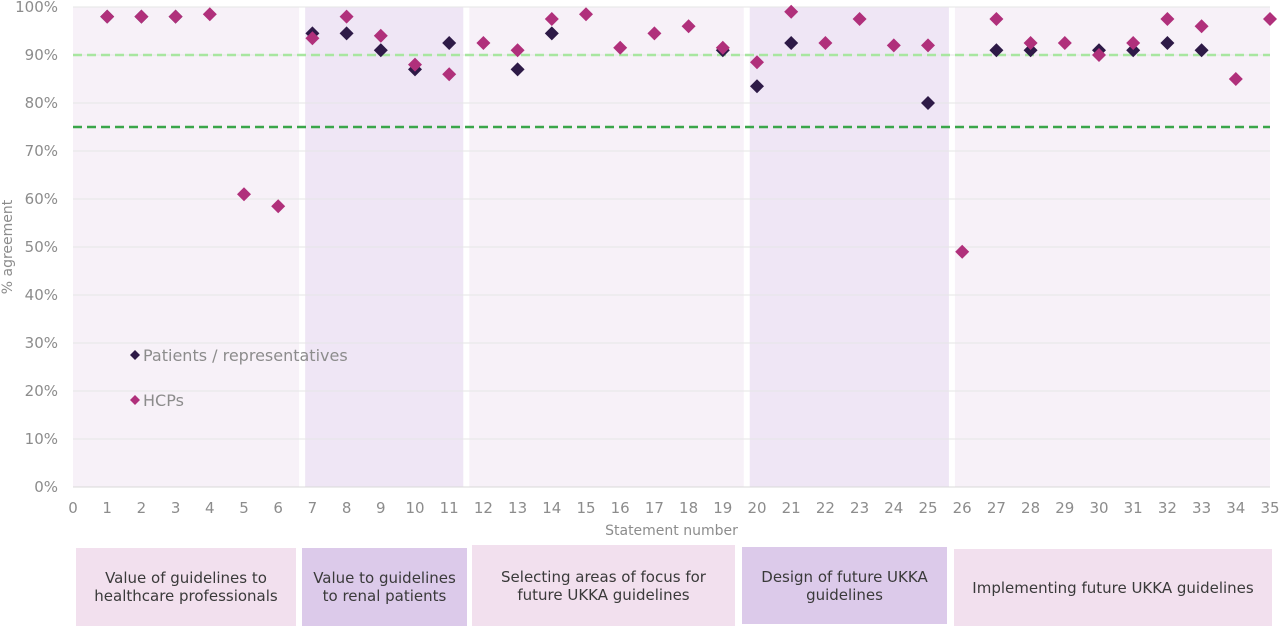  What do you see at coordinates (41, 295) in the screenshot?
I see `y-tick-label: 40%` at bounding box center [41, 295].